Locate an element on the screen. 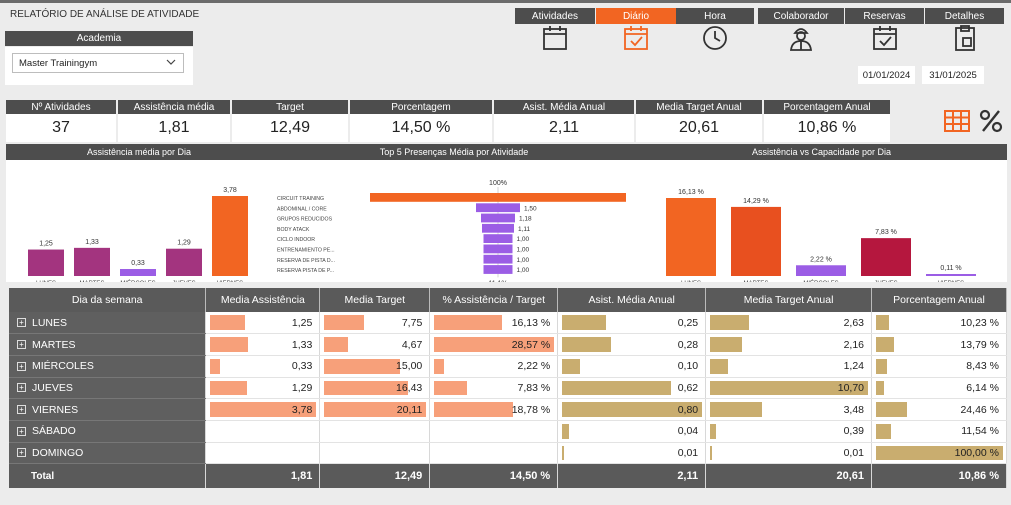  filter-label: Academia is located at coordinates (99, 38).